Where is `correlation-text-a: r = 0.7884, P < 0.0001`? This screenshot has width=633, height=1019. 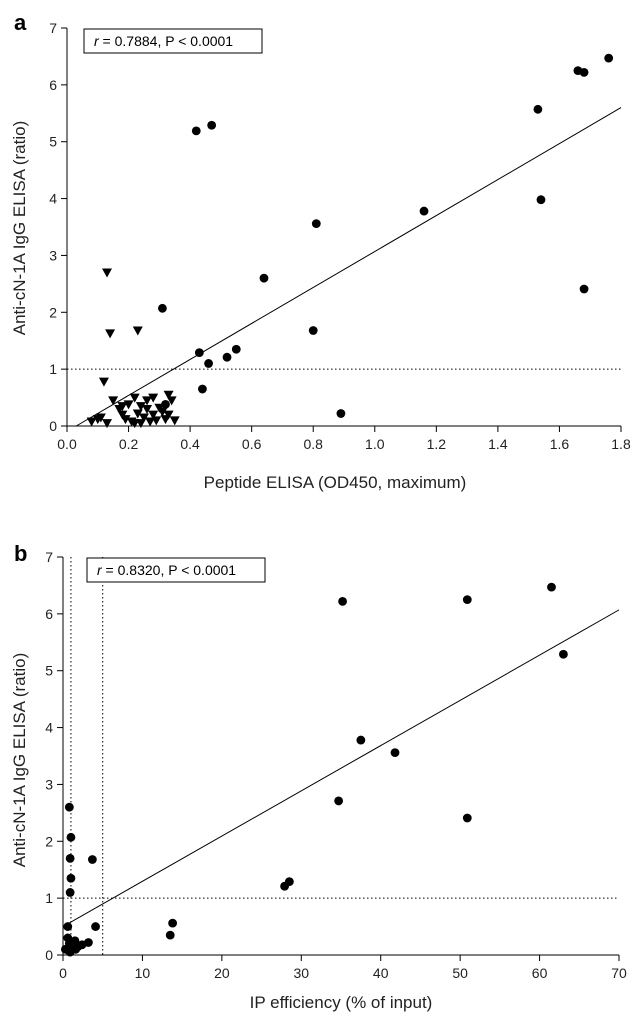
correlation-text-a: r = 0.7884, P < 0.0001 is located at coordinates (163, 41).